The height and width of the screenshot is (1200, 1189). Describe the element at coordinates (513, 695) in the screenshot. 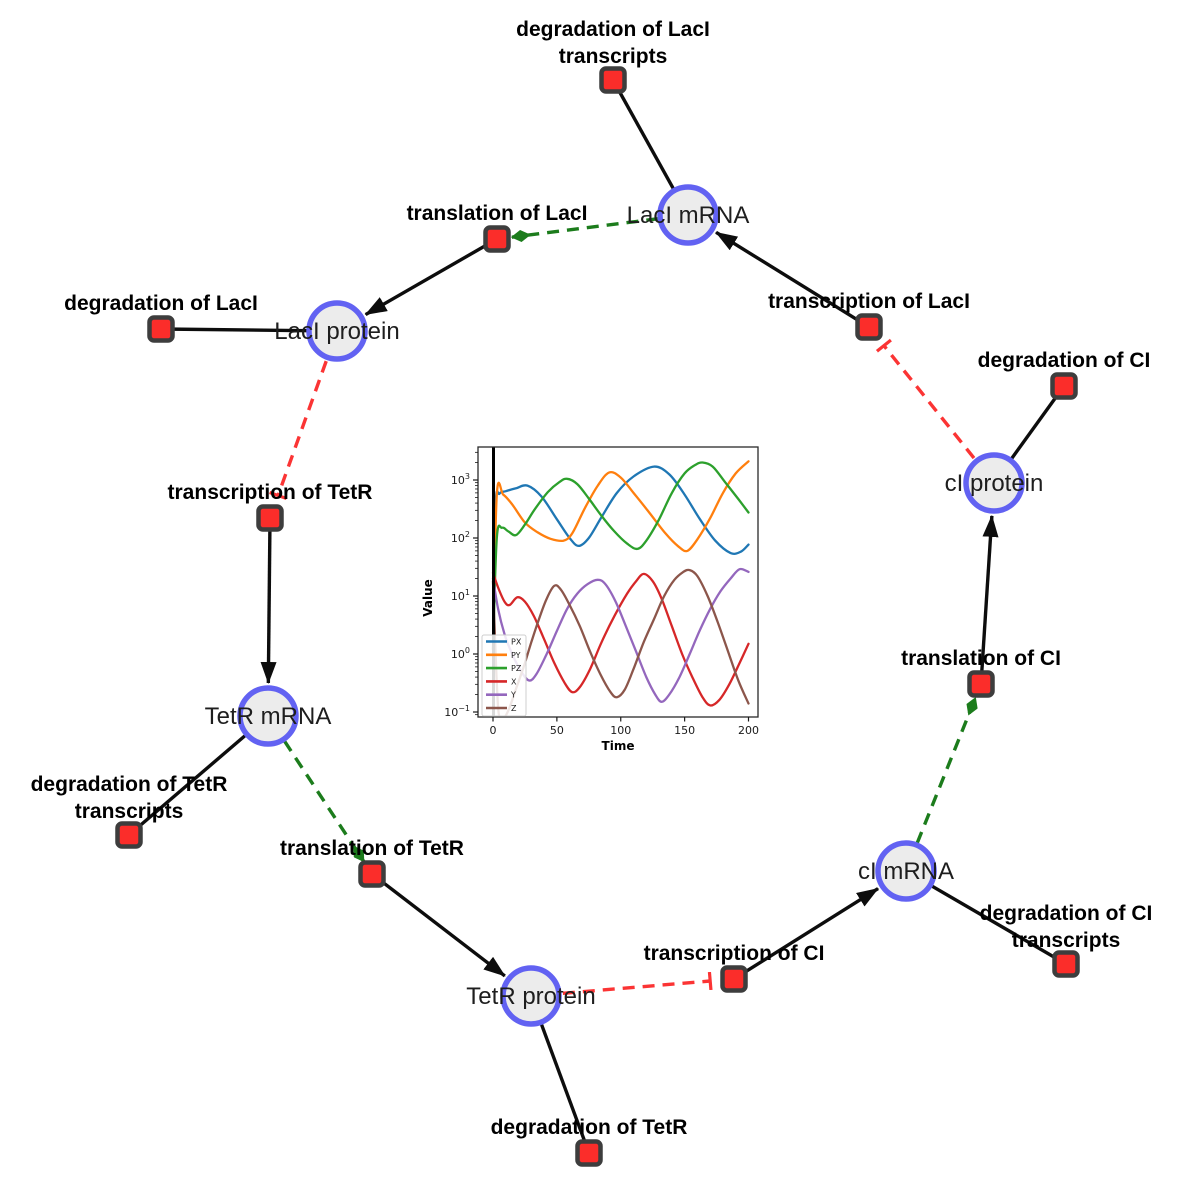

I see `legend-label-Y: Y` at that location.